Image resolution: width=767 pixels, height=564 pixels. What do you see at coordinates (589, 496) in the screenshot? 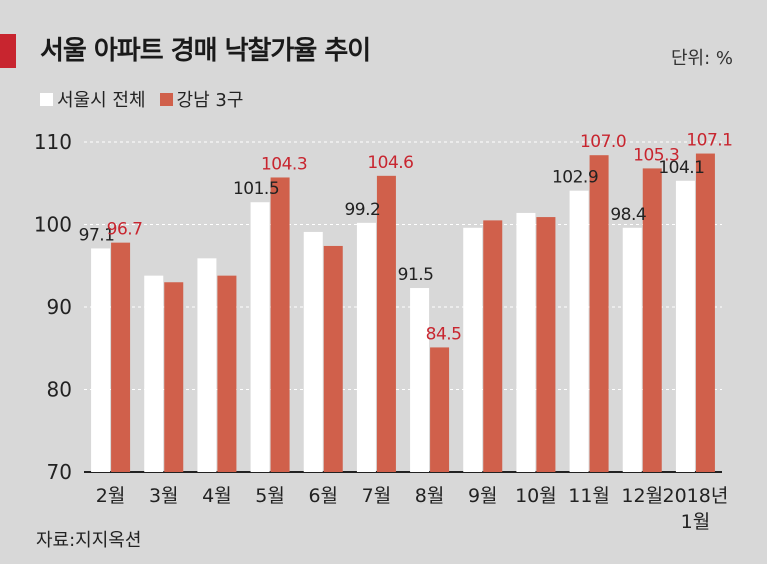
I see `x-tick-label: 11월` at bounding box center [589, 496].